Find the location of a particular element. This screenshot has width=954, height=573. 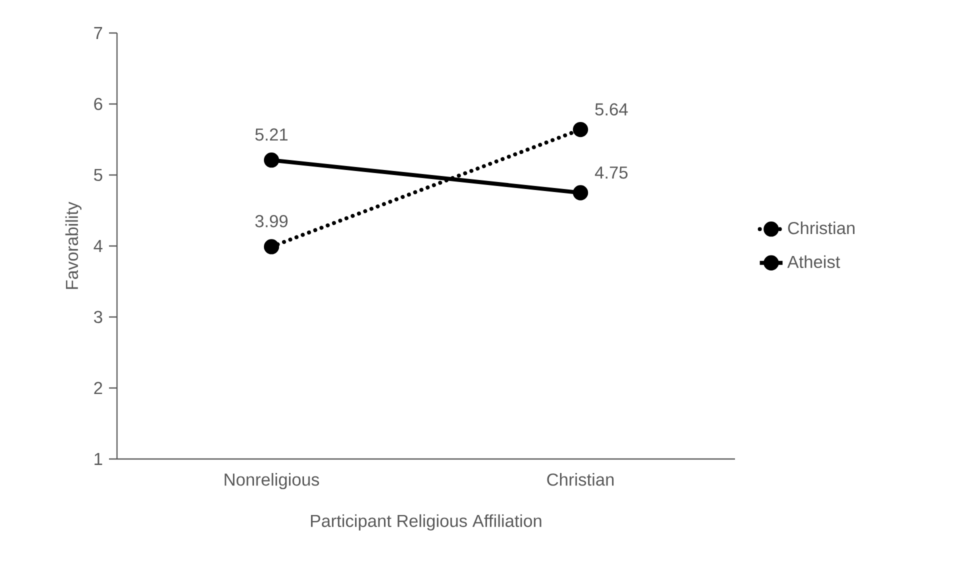

x-tick-label: Nonreligious is located at coordinates (272, 481).